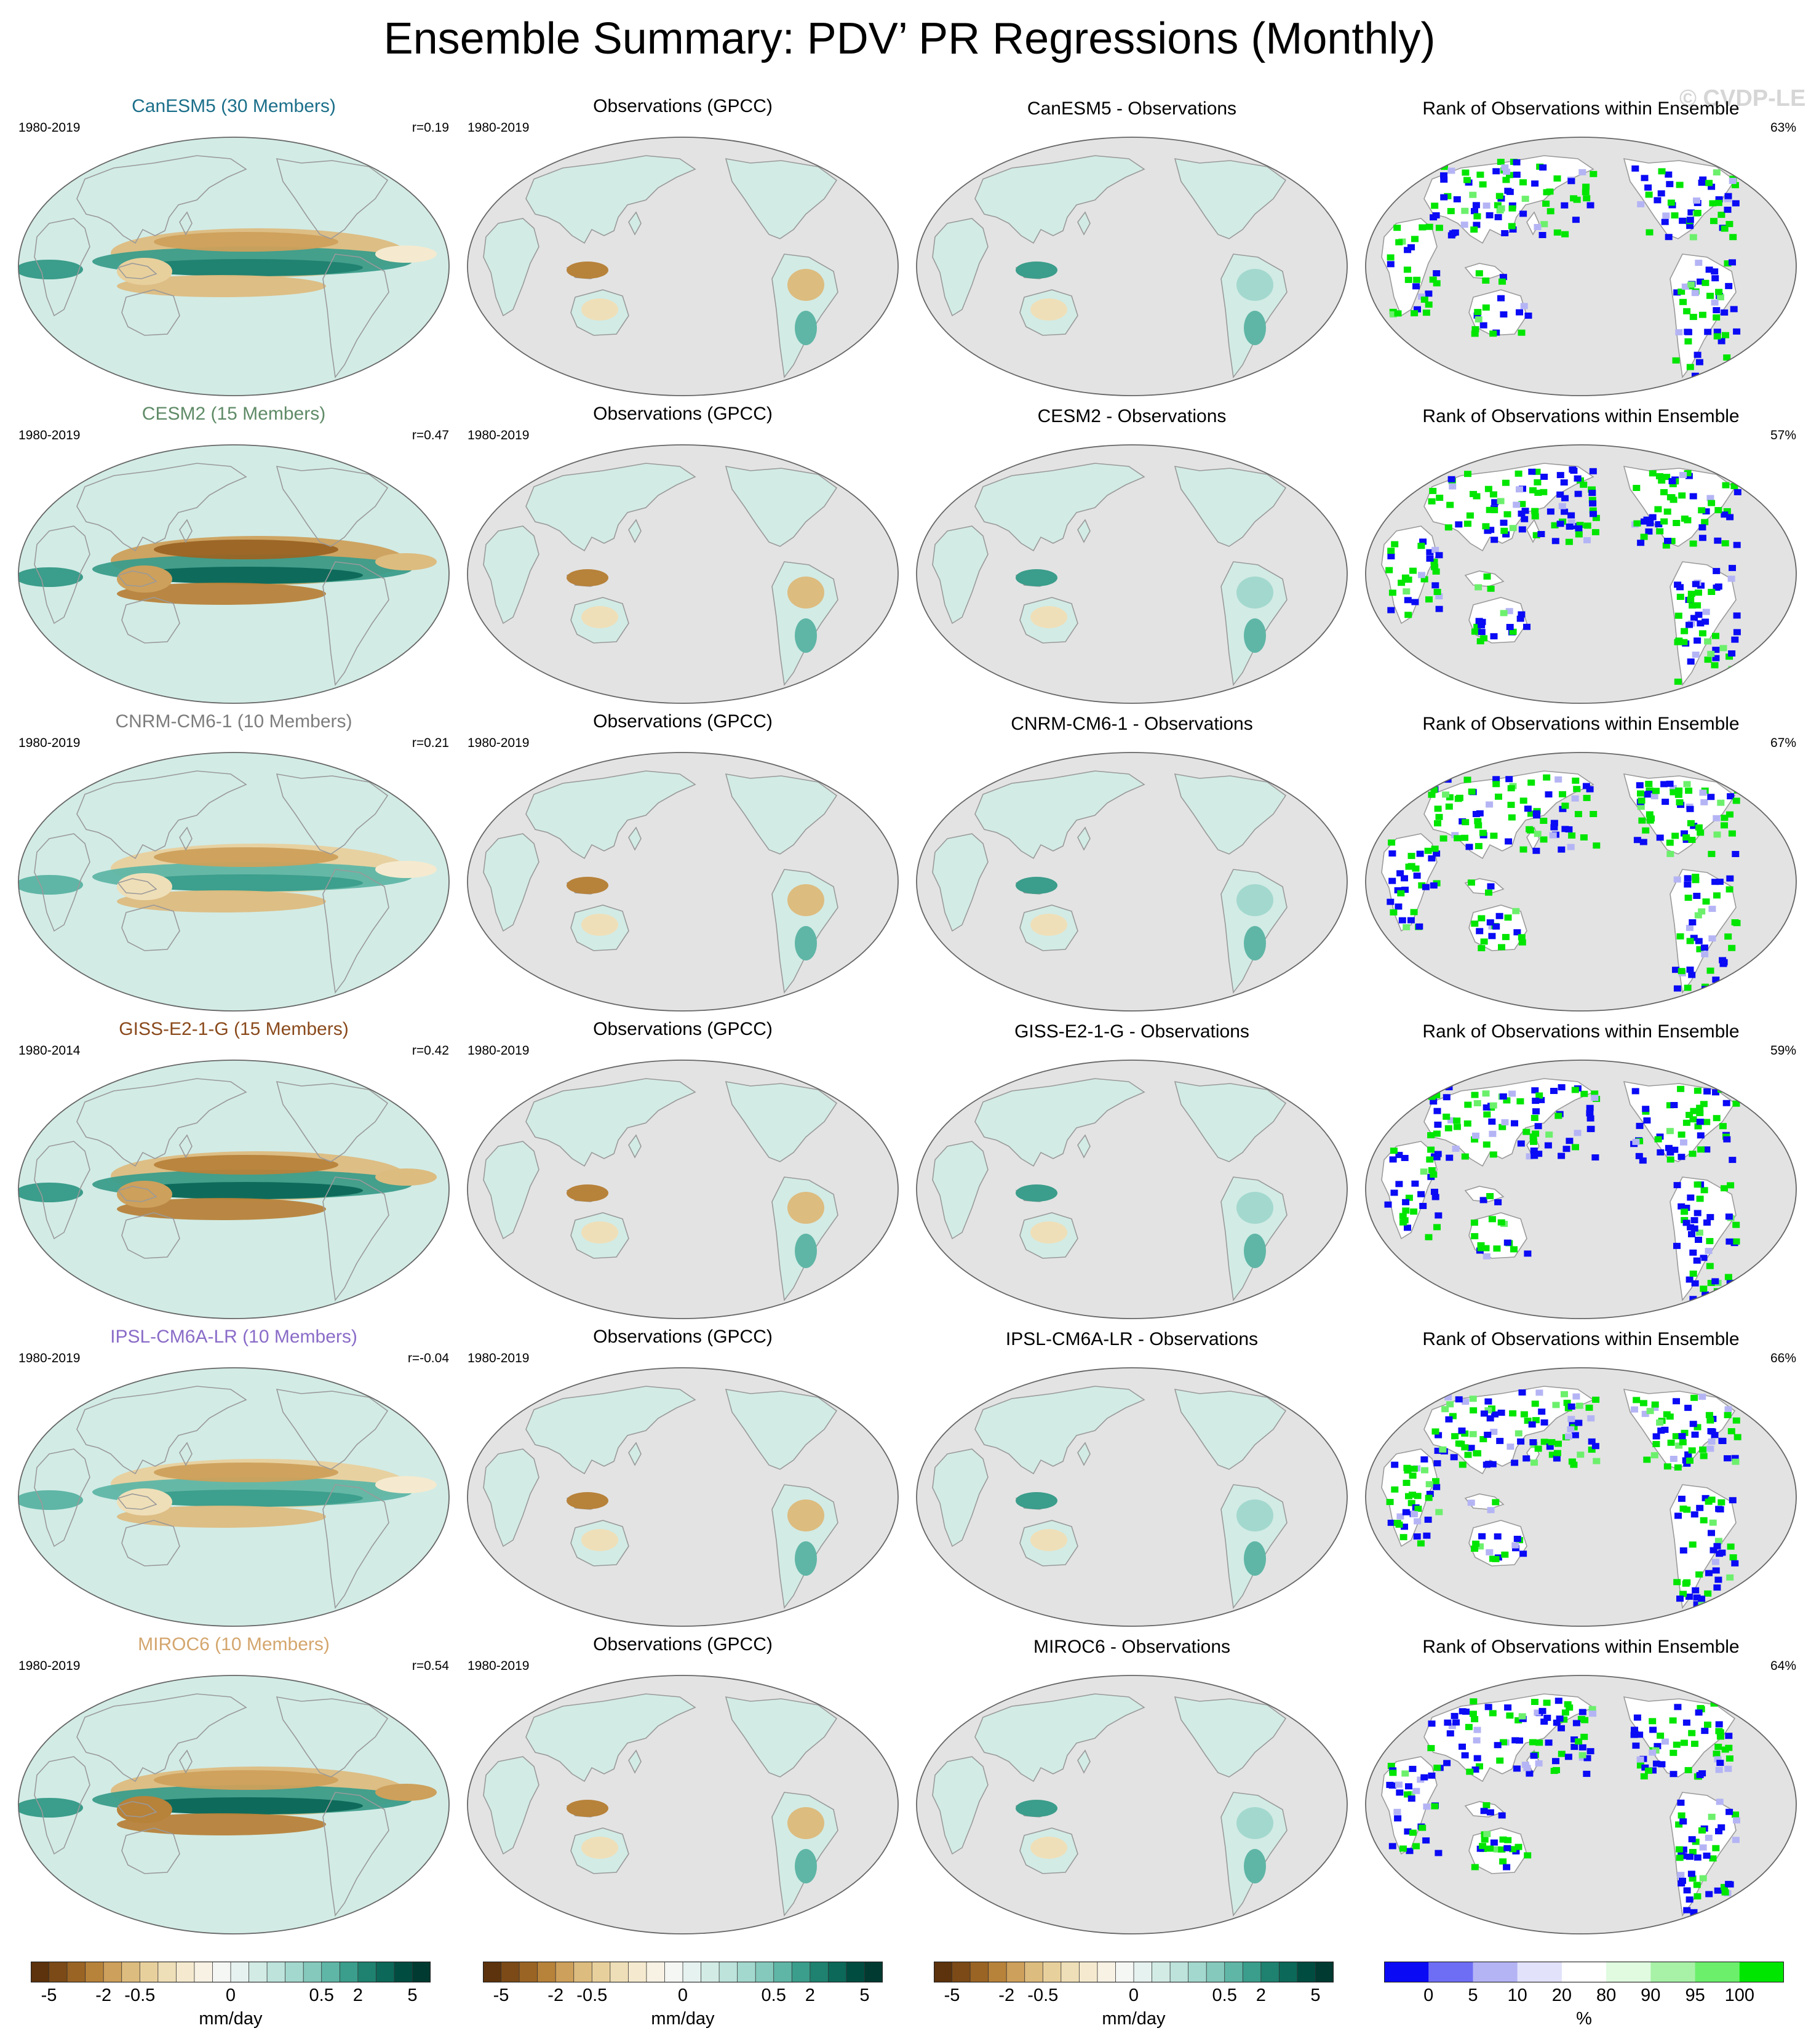  I want to click on rank-percent: 57%, so click(1783, 435).